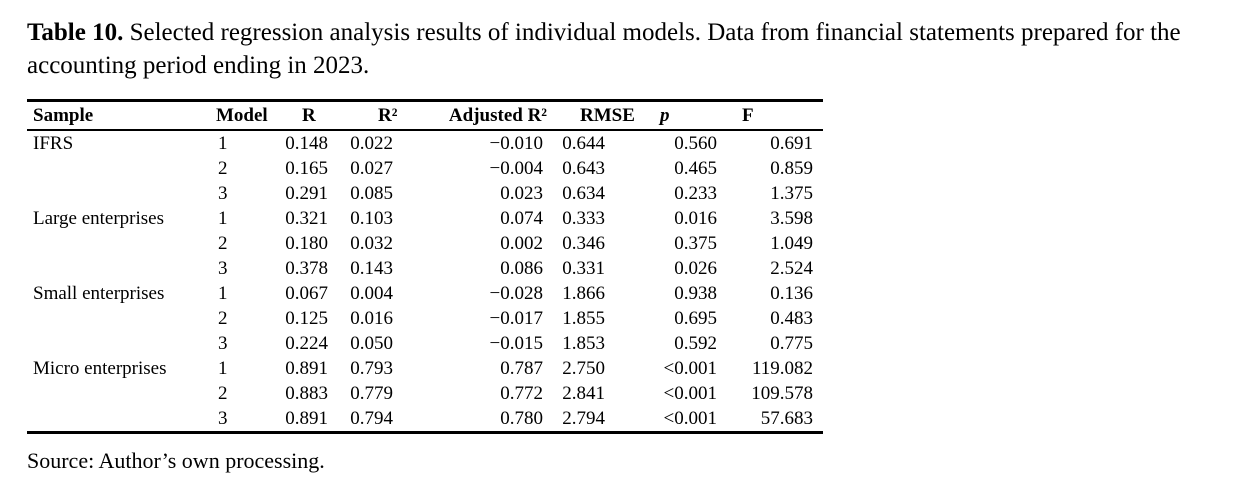  What do you see at coordinates (695, 143) in the screenshot?
I see `cell-p: 0.560` at bounding box center [695, 143].